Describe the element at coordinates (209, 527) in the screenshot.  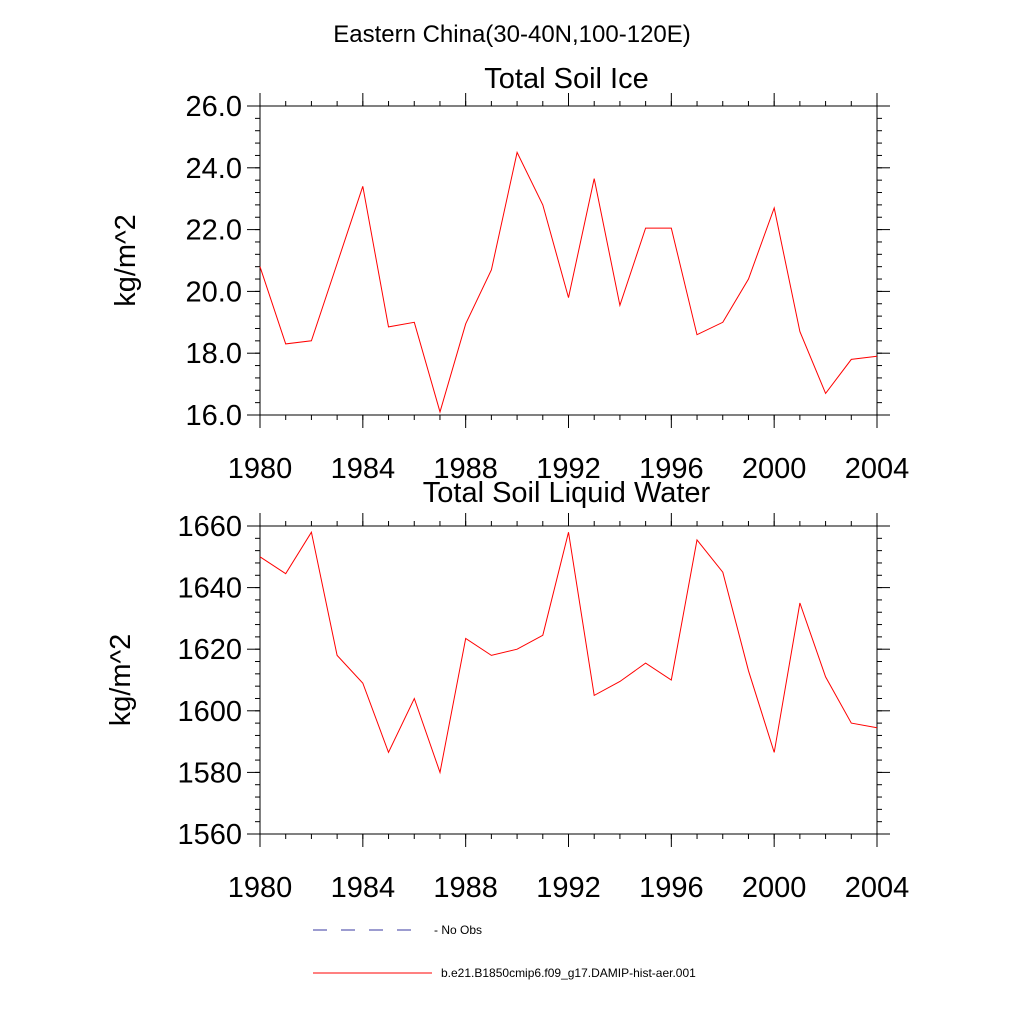
I see `y-tick-label: 1660` at that location.